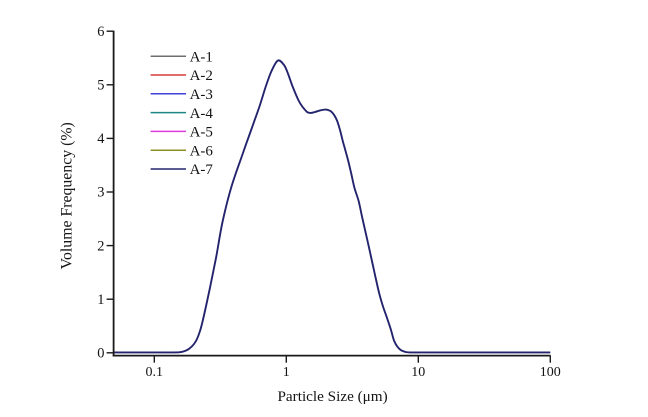 The width and height of the screenshot is (648, 417). I want to click on svg-text: A-5, so click(201, 133).